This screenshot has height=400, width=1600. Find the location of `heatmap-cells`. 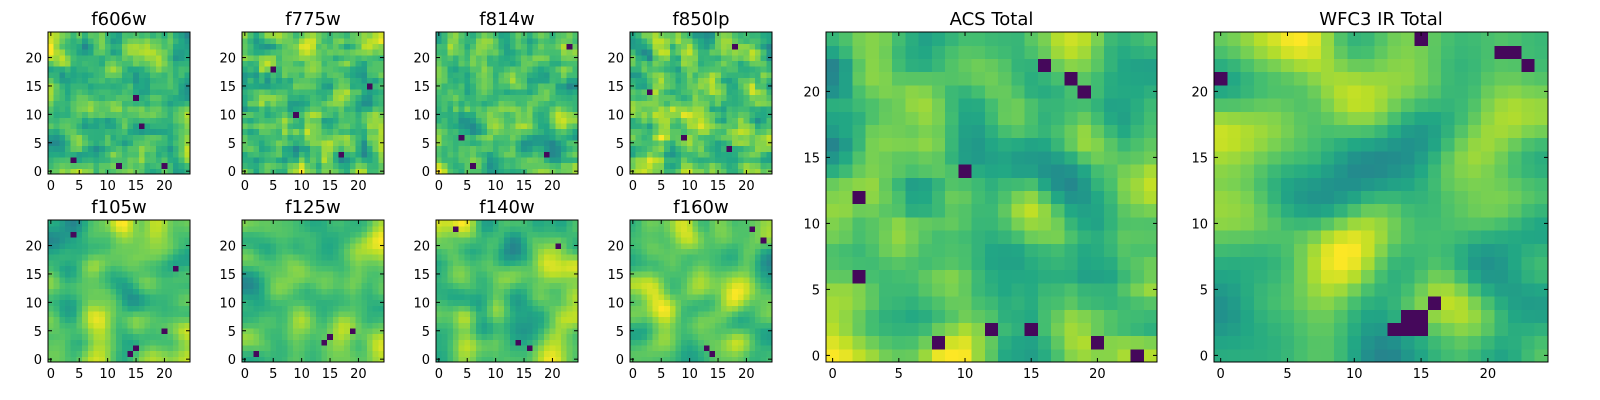

heatmap-cells is located at coordinates (313, 291).